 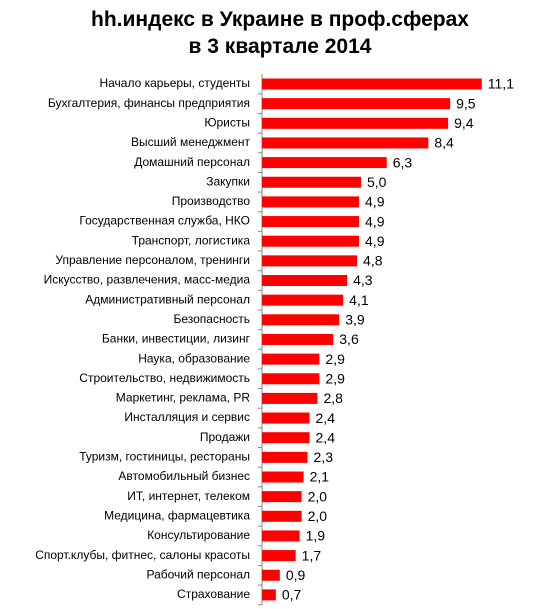 What do you see at coordinates (188, 496) in the screenshot?
I see `category-label: ИТ, интернет, телеком` at bounding box center [188, 496].